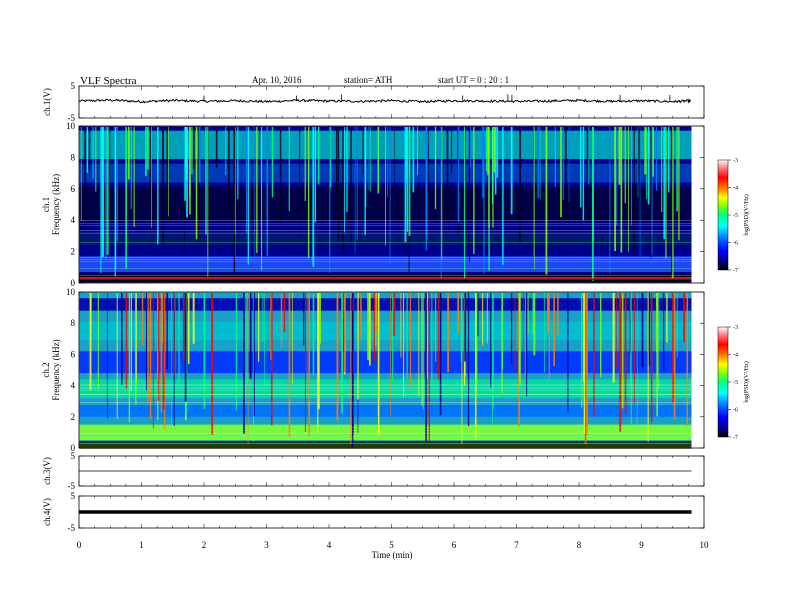 Image resolution: width=792 pixels, height=612 pixels. I want to click on time-tick-label: 9, so click(641, 545).